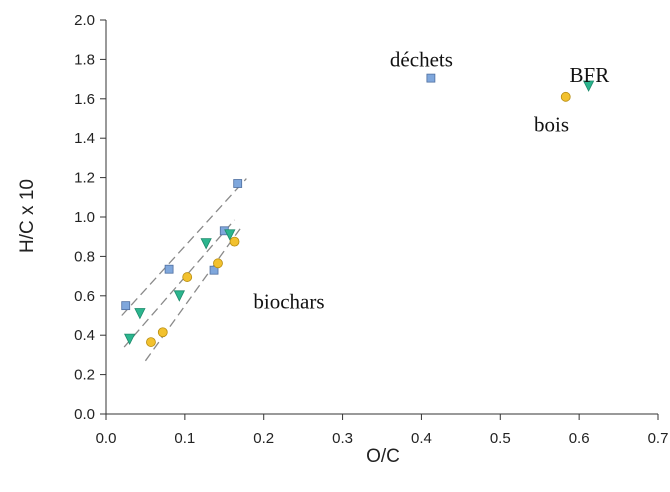 This screenshot has height=492, width=670. Describe the element at coordinates (84, 414) in the screenshot. I see `y-tick-label: 0.0` at that location.